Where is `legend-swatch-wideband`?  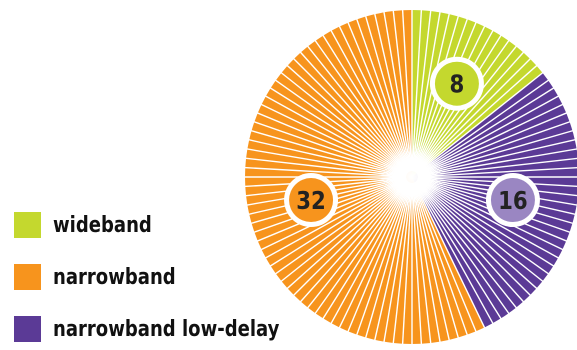
legend-swatch-wideband is located at coordinates (27, 225).